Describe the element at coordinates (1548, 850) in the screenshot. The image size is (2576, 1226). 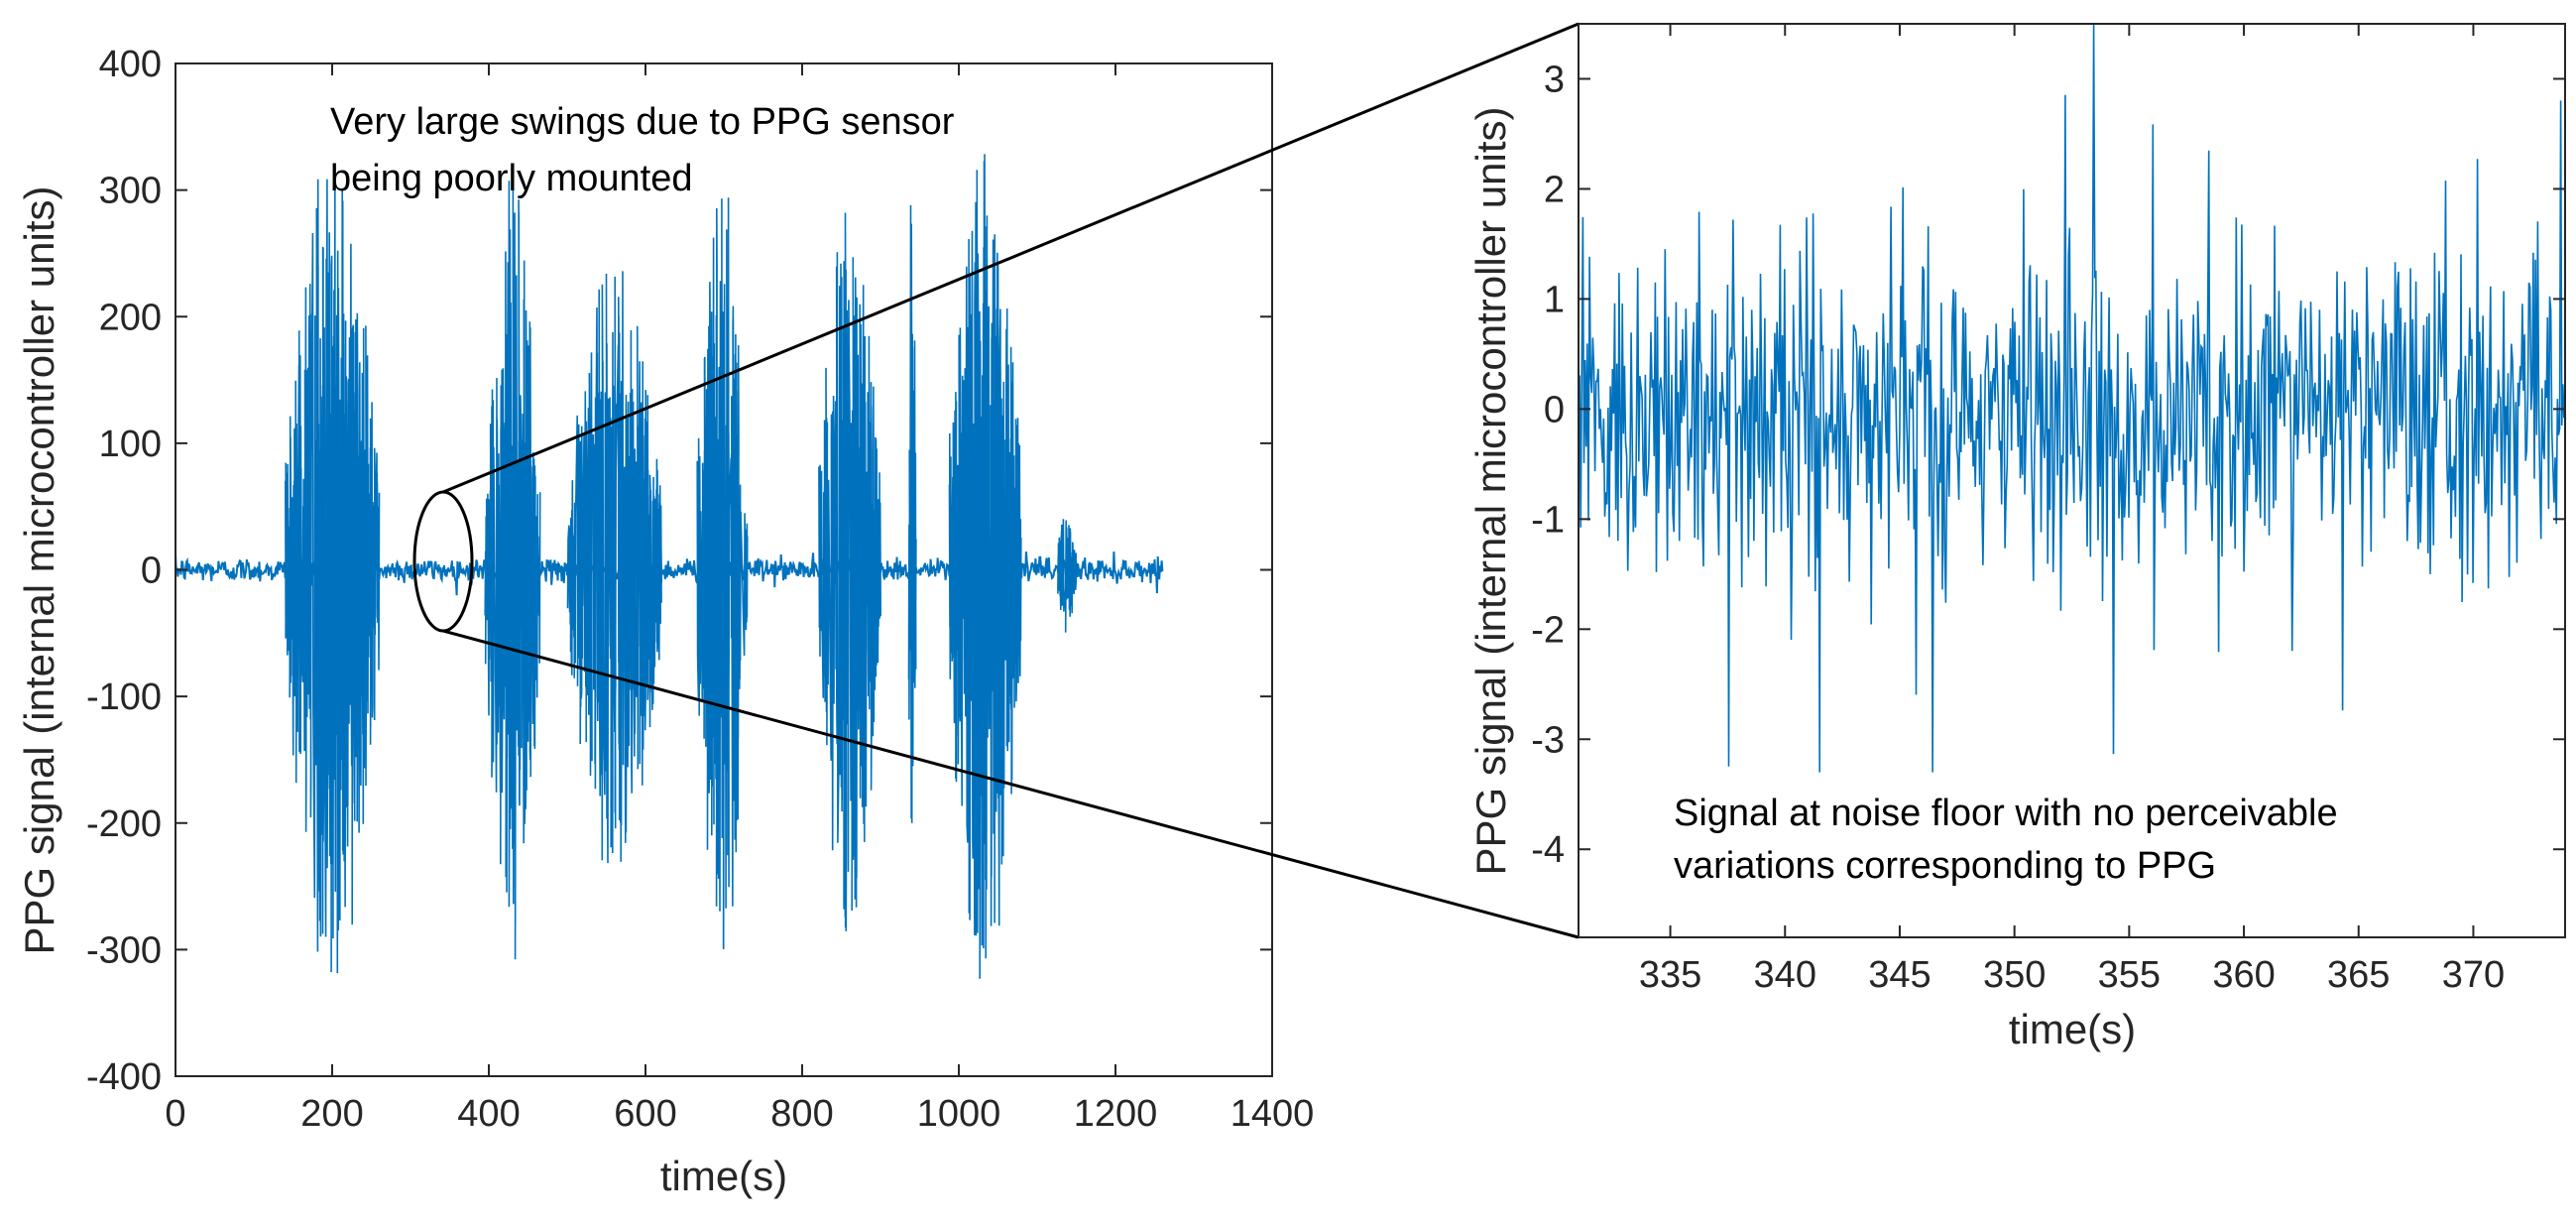
I see `zoom-y-tick-label: -4` at that location.